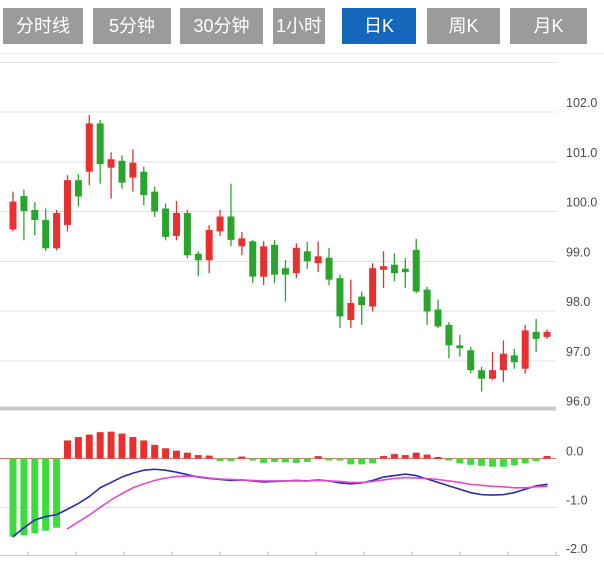 Image resolution: width=604 pixels, height=564 pixels. What do you see at coordinates (299, 26) in the screenshot?
I see `tab-1hour: 1小时` at bounding box center [299, 26].